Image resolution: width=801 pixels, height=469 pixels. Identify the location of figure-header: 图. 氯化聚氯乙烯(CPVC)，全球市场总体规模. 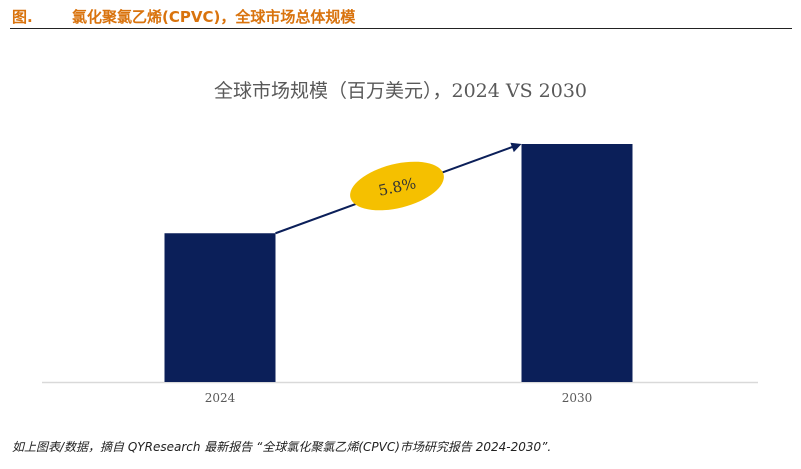
(401, 16).